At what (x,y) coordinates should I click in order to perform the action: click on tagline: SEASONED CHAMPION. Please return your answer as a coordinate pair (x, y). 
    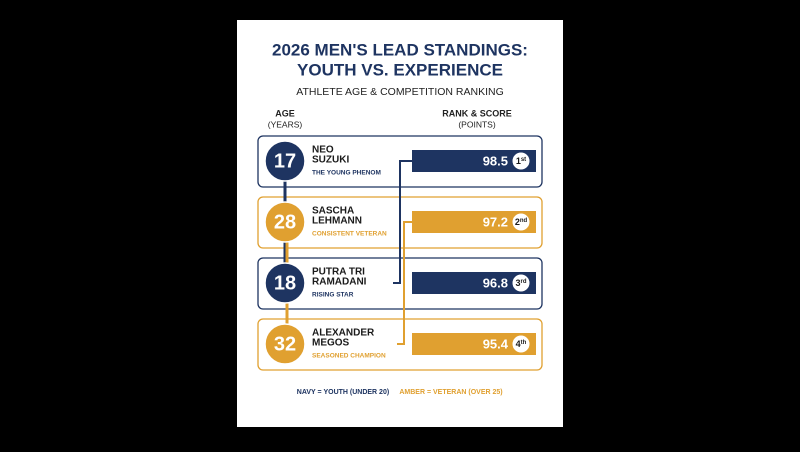
    Looking at the image, I should click on (349, 356).